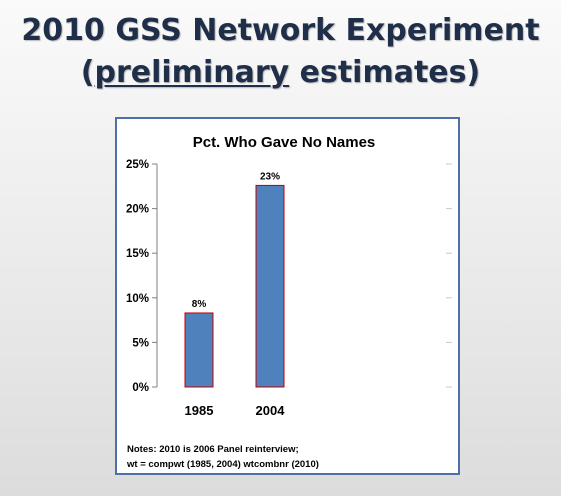  Describe the element at coordinates (199, 304) in the screenshot. I see `data-label: 8%` at that location.